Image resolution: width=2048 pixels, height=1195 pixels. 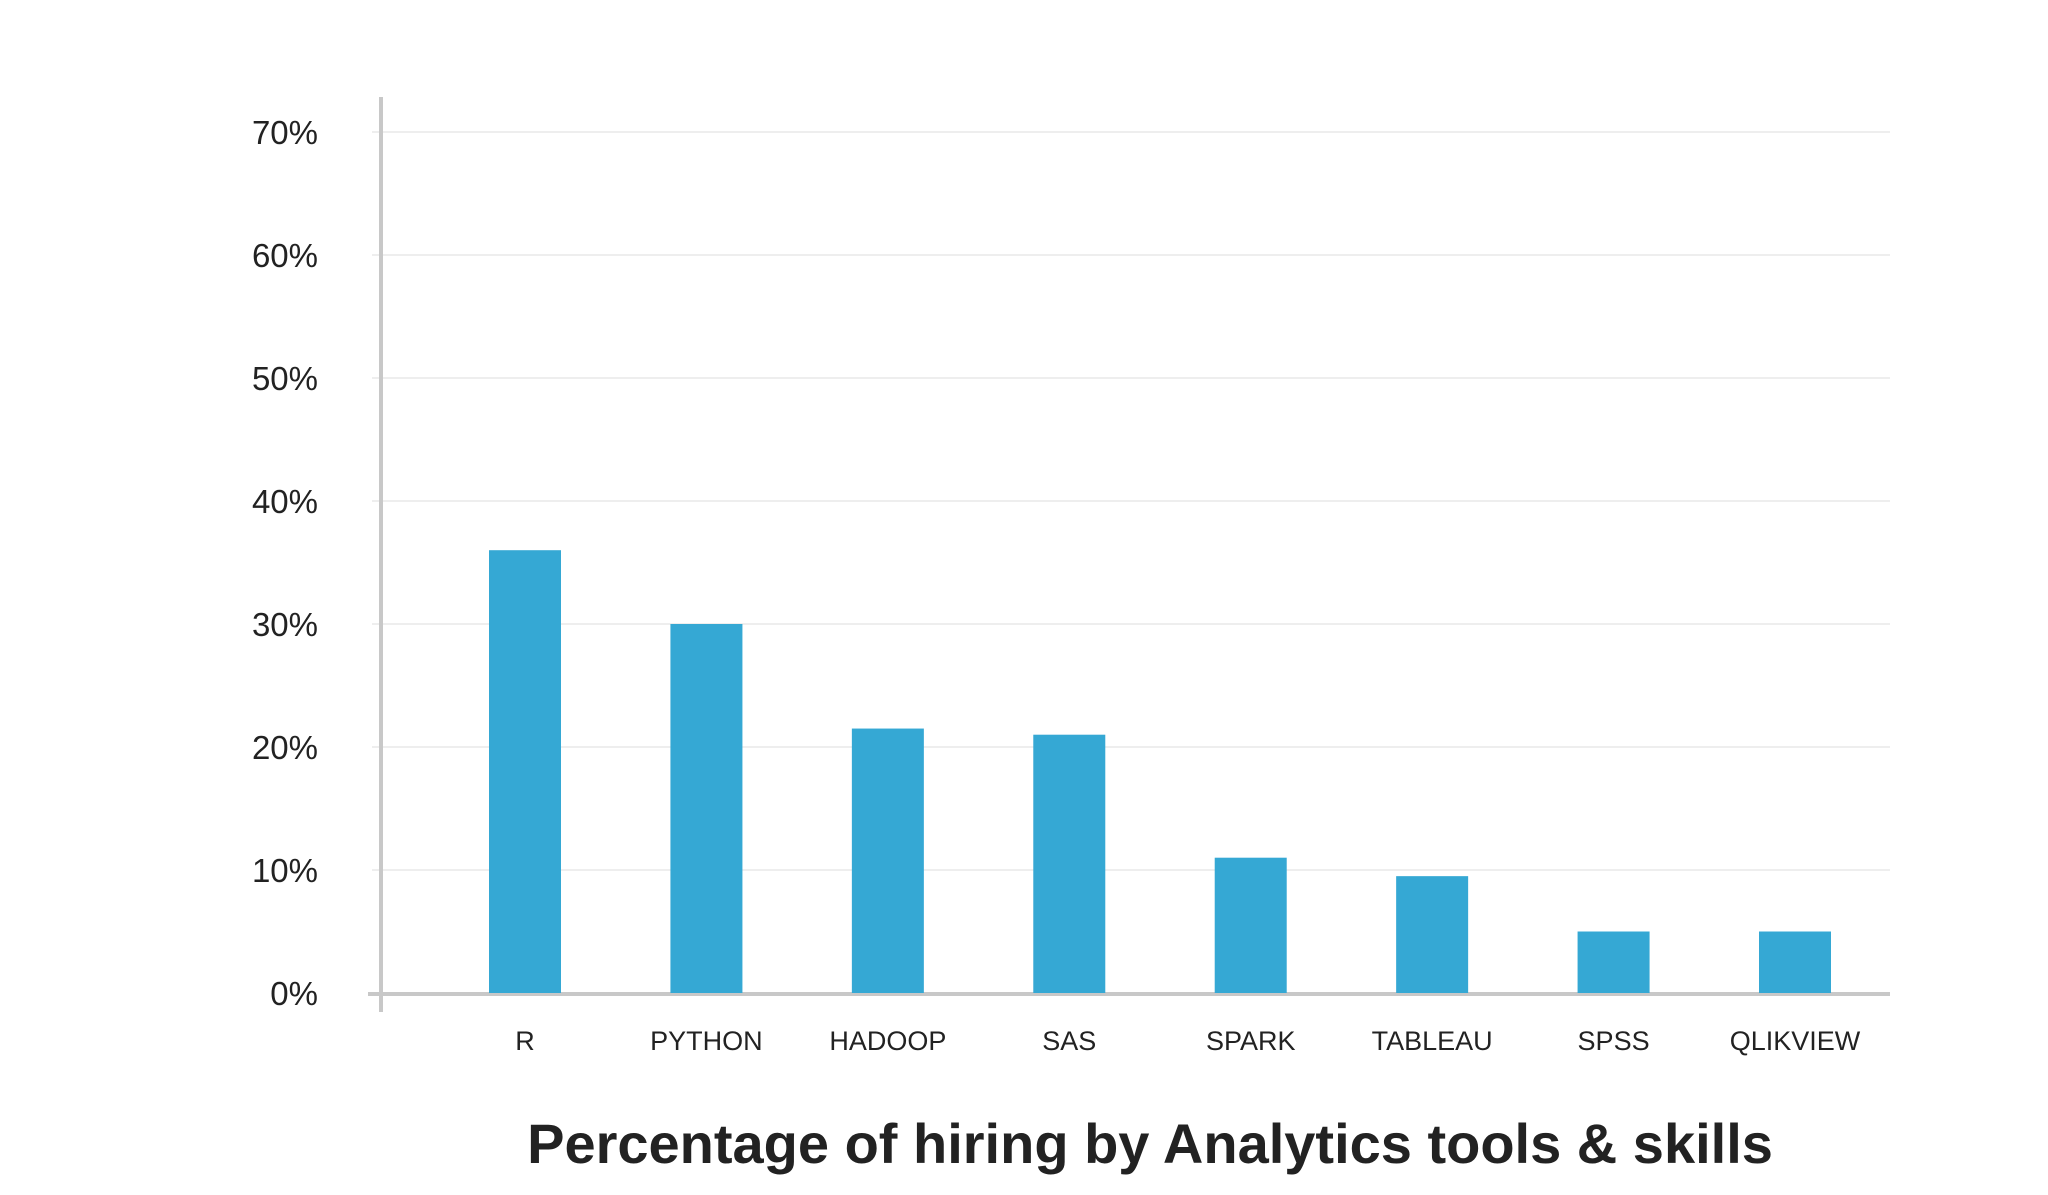 What do you see at coordinates (285, 255) in the screenshot?
I see `y-tick-label: 60%` at bounding box center [285, 255].